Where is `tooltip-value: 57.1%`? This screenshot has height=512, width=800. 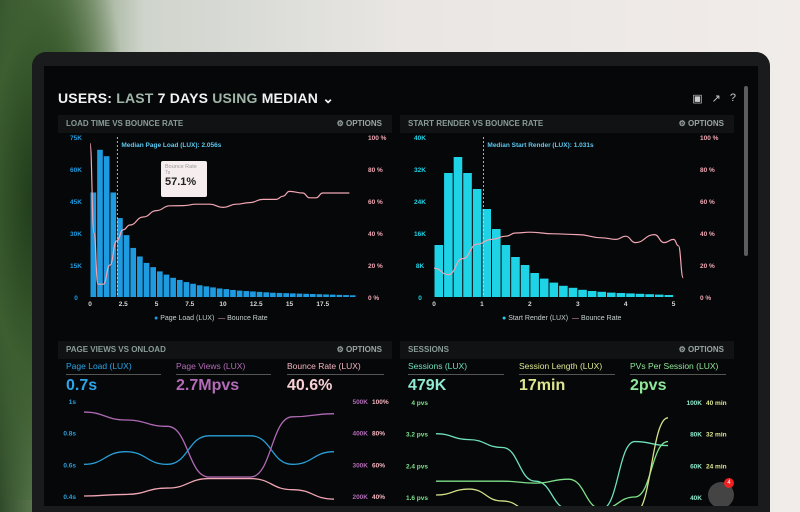 tooltip-value: 57.1% is located at coordinates (181, 182).